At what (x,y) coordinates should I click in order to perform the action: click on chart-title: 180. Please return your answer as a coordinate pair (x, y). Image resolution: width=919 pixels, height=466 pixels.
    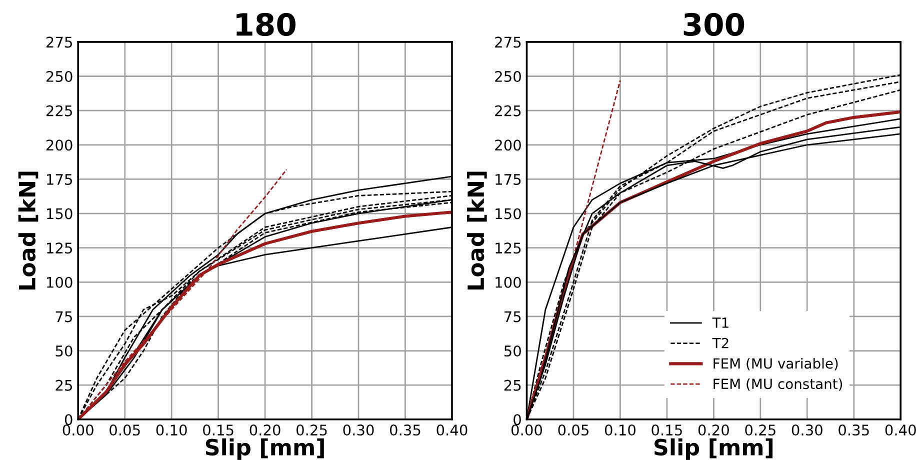
    Looking at the image, I should click on (266, 24).